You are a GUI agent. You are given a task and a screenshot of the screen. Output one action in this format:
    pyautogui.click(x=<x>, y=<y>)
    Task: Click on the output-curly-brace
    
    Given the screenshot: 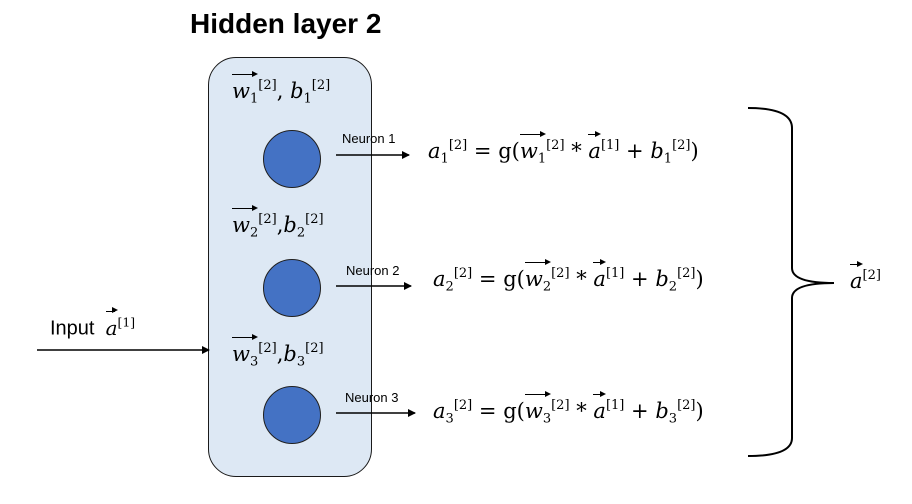 What is the action you would take?
    pyautogui.click(x=791, y=282)
    